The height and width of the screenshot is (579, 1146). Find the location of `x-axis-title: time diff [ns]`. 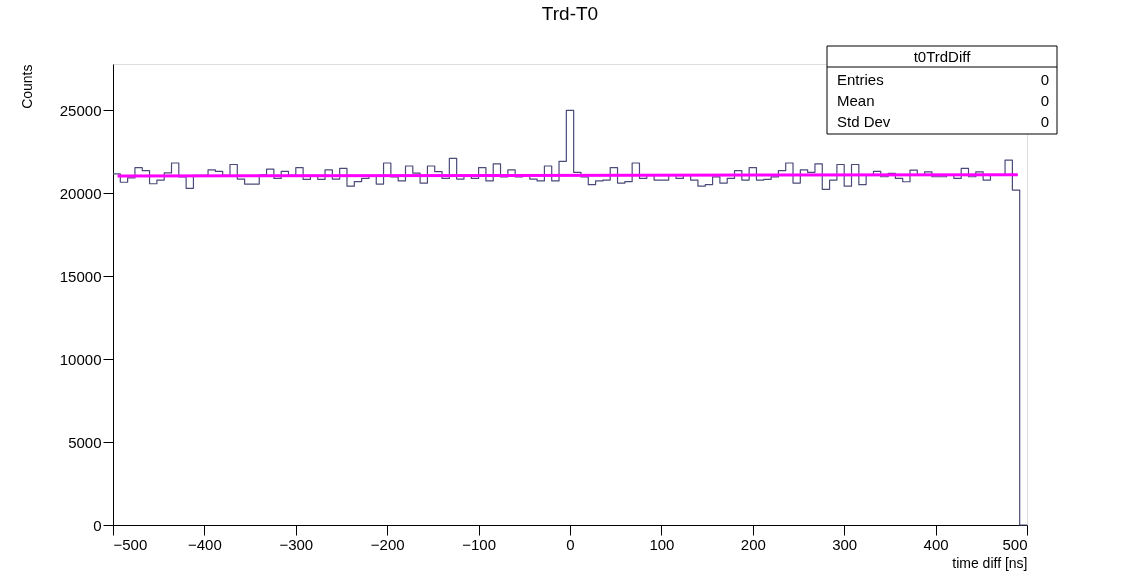

x-axis-title: time diff [ns] is located at coordinates (990, 562).